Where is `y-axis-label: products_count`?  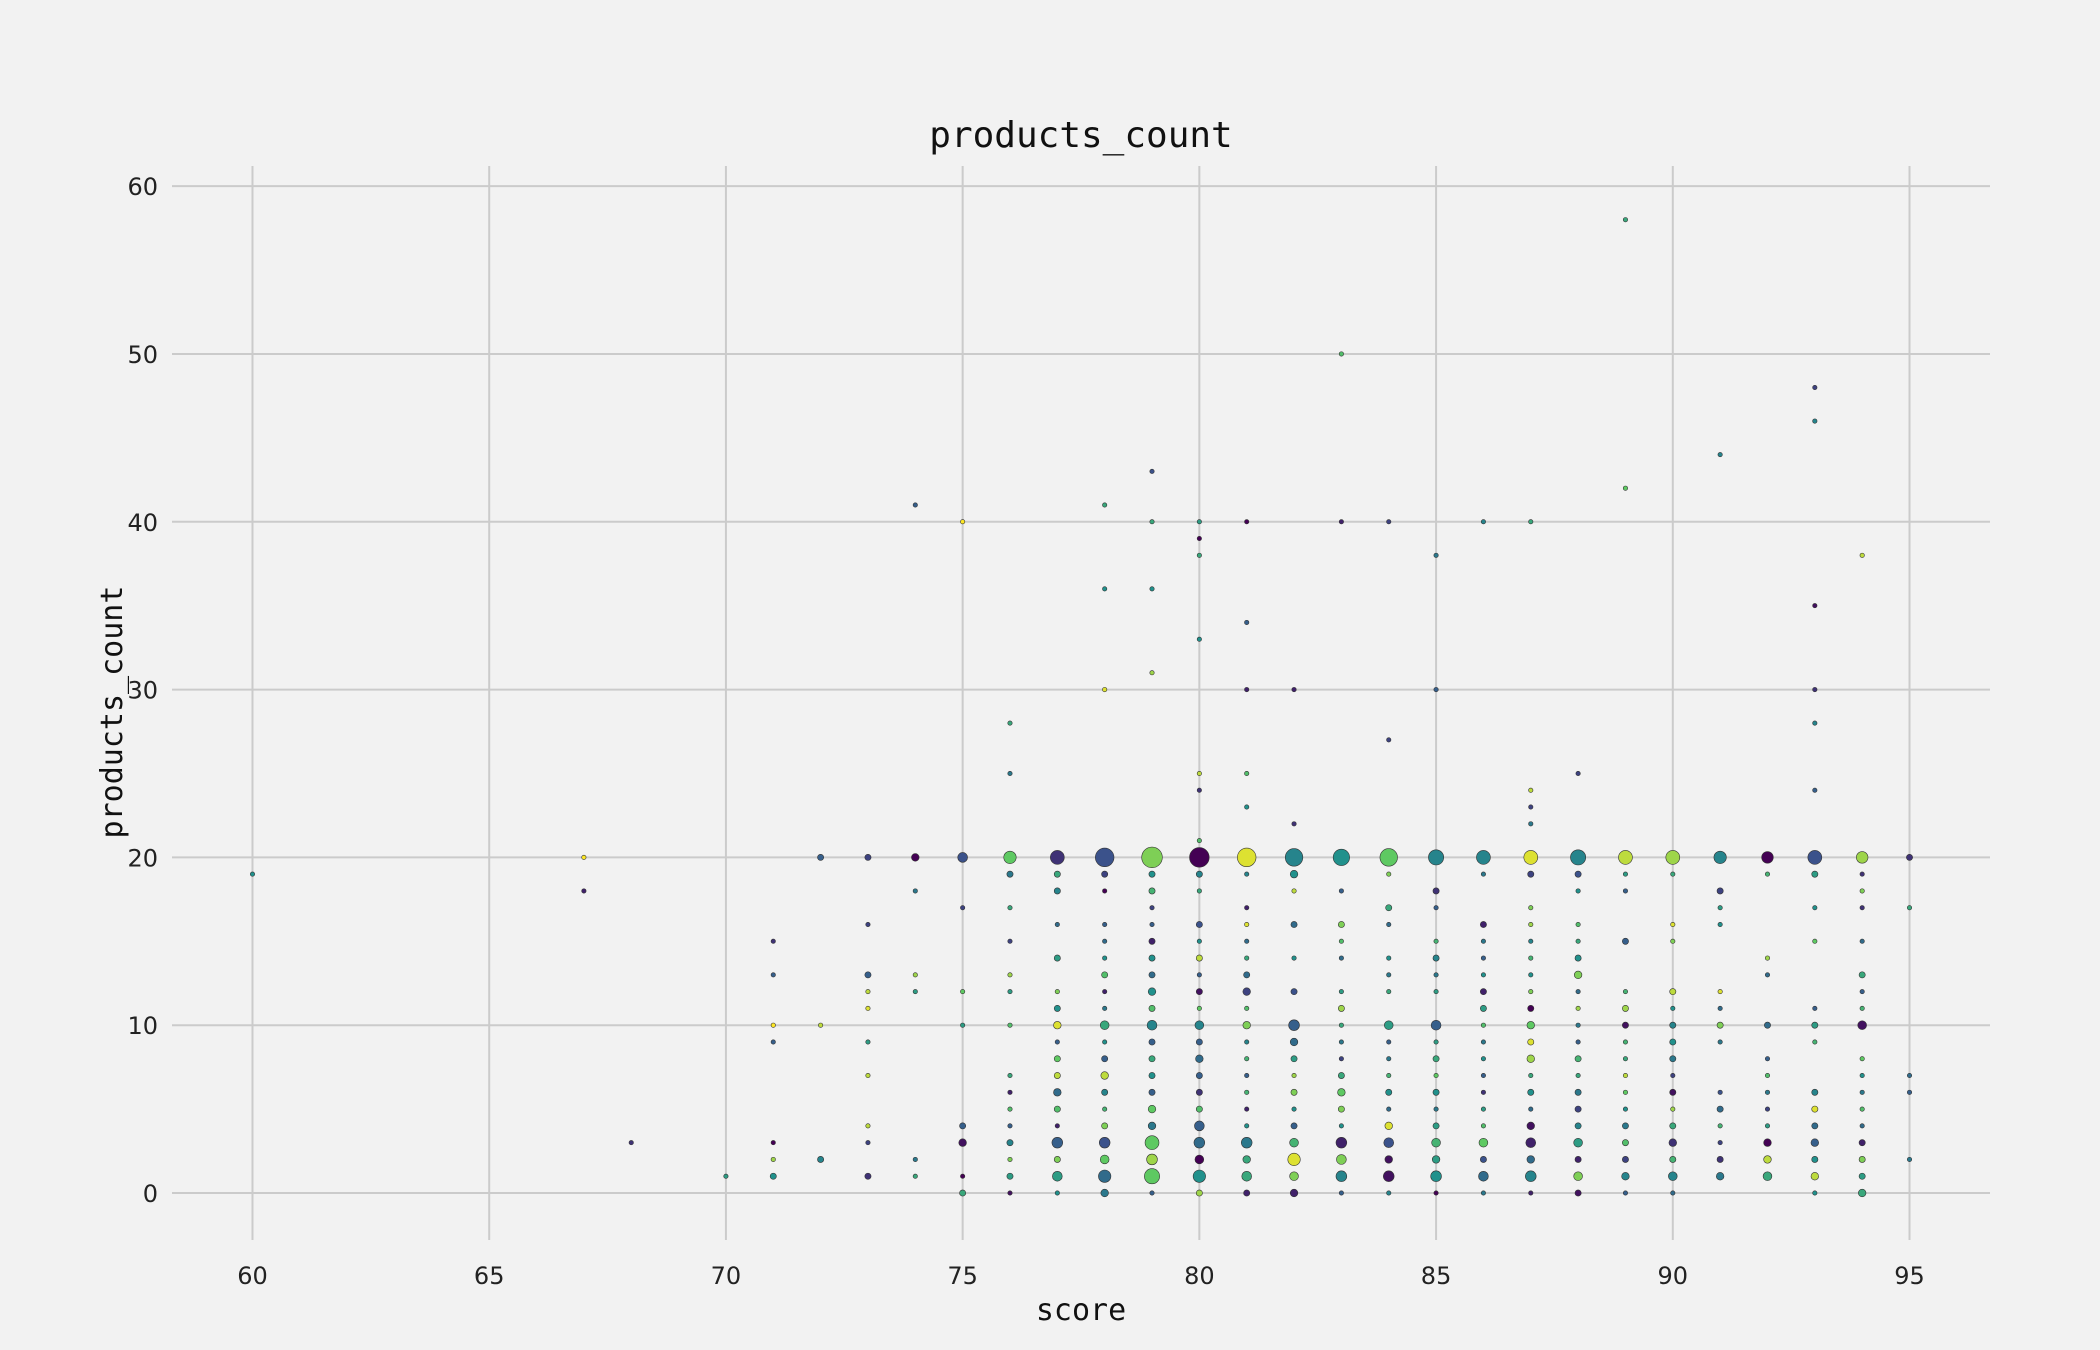 y-axis-label: products_count is located at coordinates (112, 712).